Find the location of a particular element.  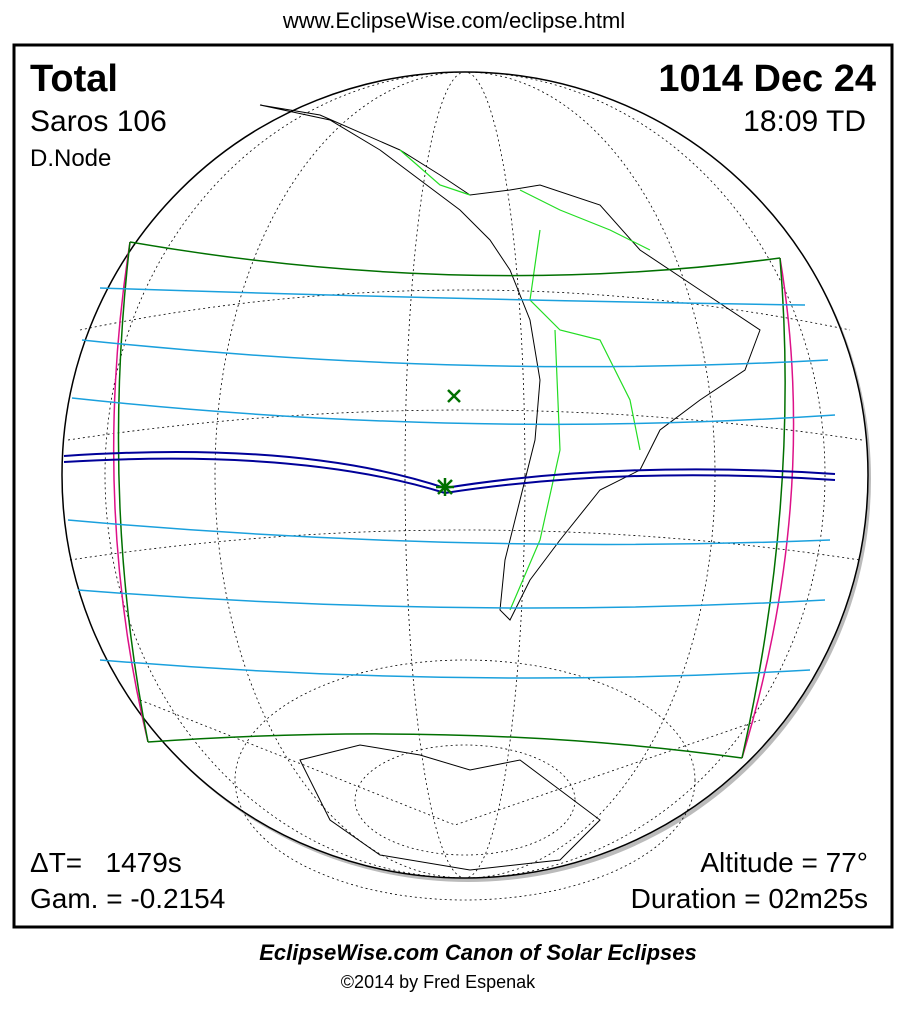

site-url: www.EclipseWise.com/eclipse.html is located at coordinates (453, 20).